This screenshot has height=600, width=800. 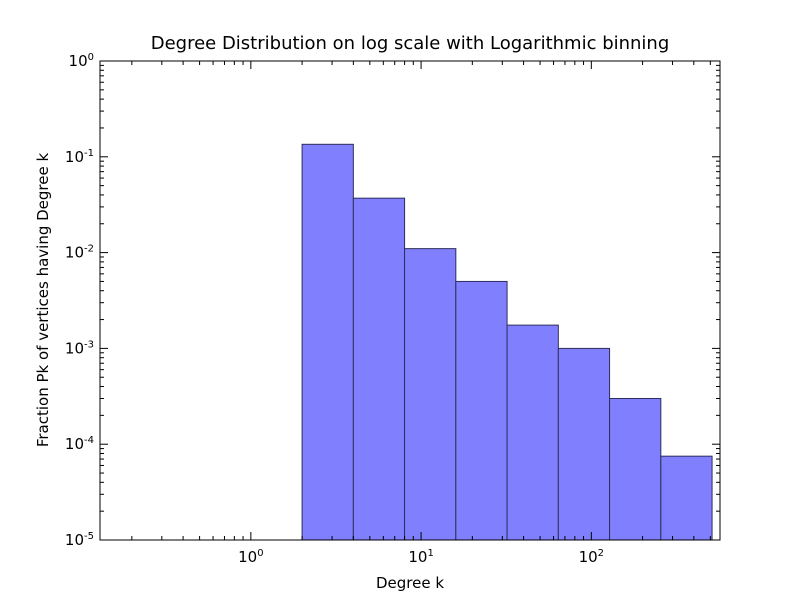 What do you see at coordinates (79, 444) in the screenshot?
I see `y-tick-label-4: 10⁻⁴` at bounding box center [79, 444].